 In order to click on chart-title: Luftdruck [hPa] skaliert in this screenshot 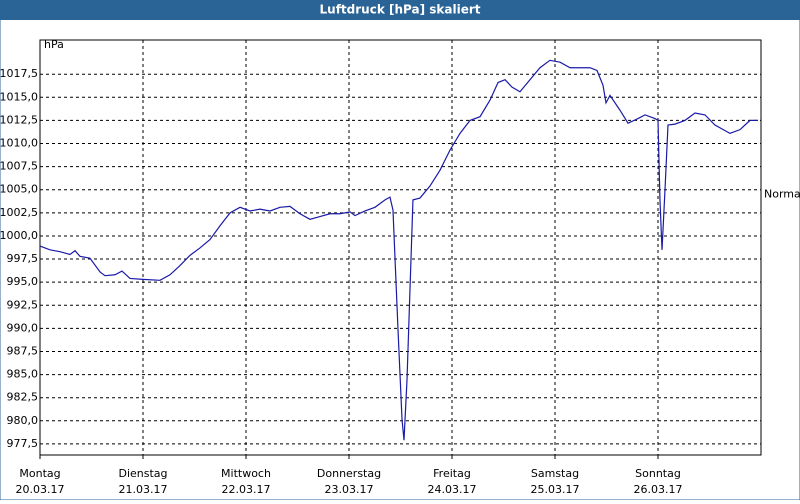, I will do `click(400, 10)`.